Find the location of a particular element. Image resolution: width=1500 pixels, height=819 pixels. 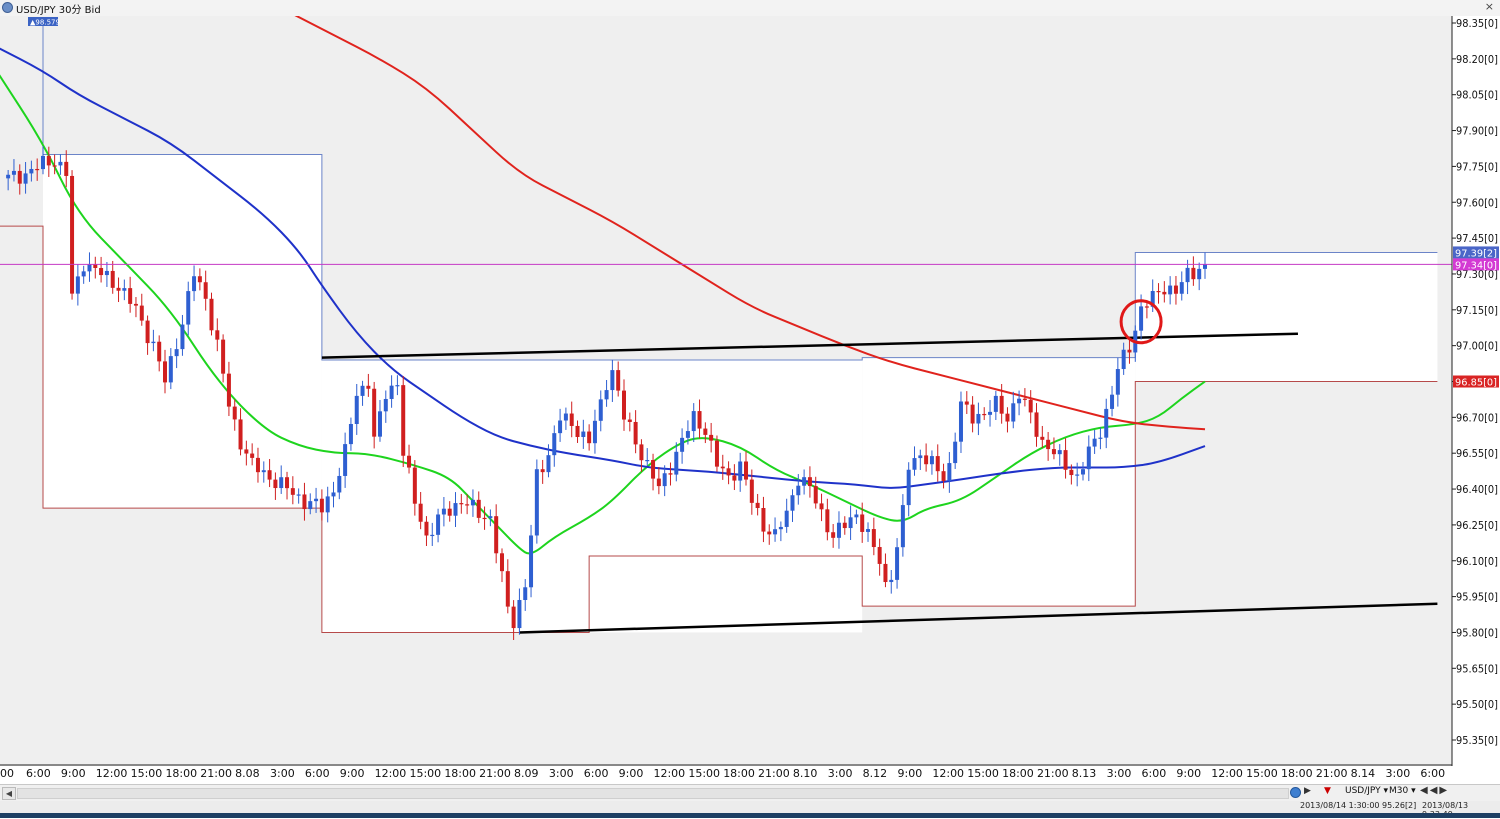

y-tick-label: 97.45[0] is located at coordinates (1477, 238).